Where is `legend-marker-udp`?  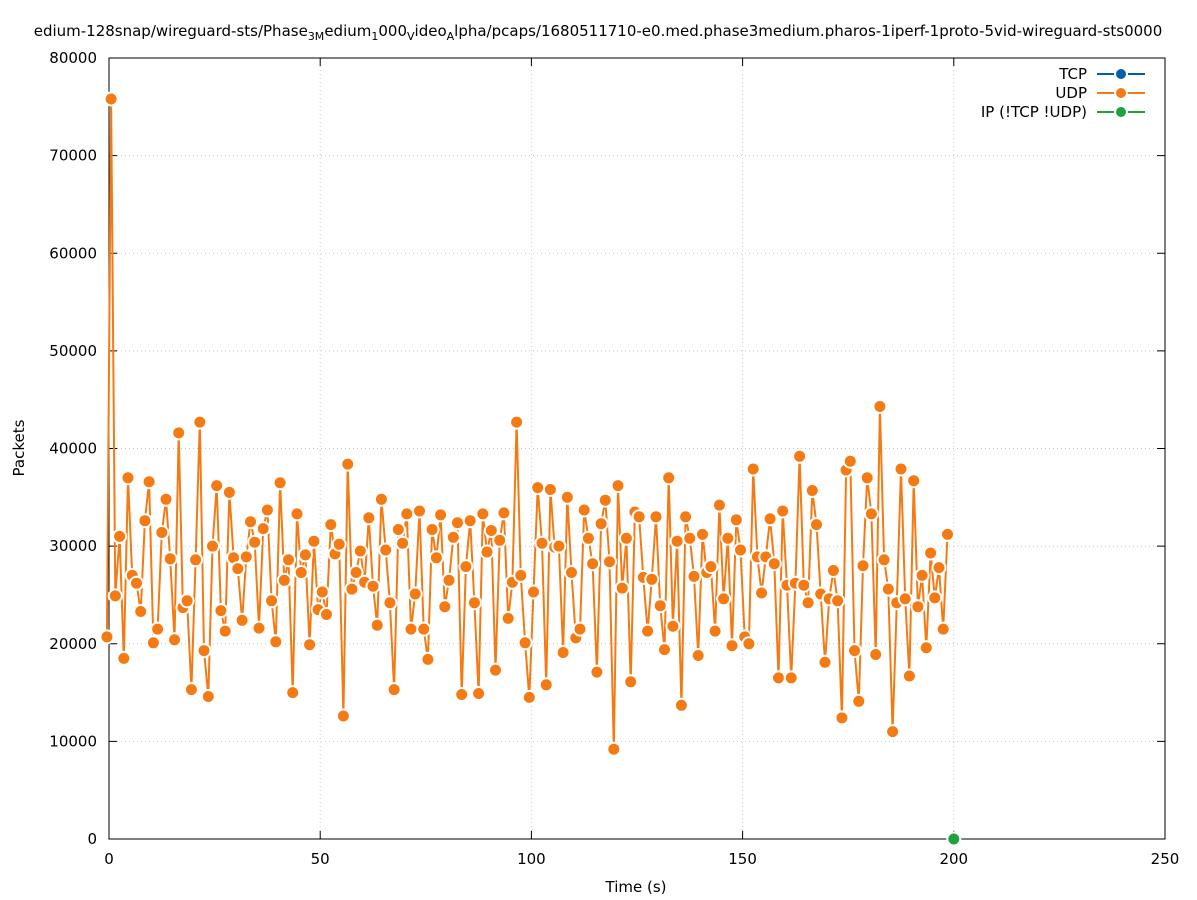
legend-marker-udp is located at coordinates (1121, 93).